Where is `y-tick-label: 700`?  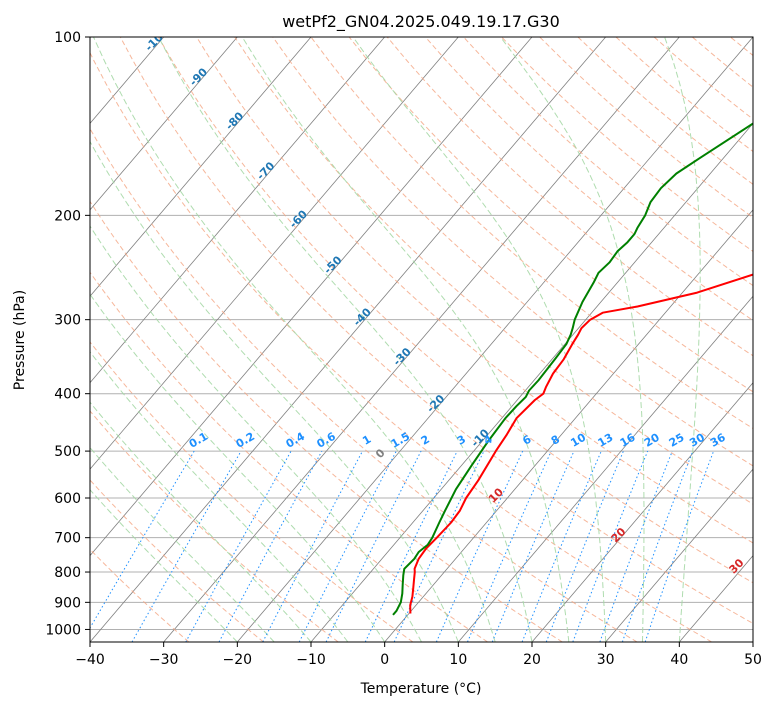
y-tick-label: 700 is located at coordinates (67, 539).